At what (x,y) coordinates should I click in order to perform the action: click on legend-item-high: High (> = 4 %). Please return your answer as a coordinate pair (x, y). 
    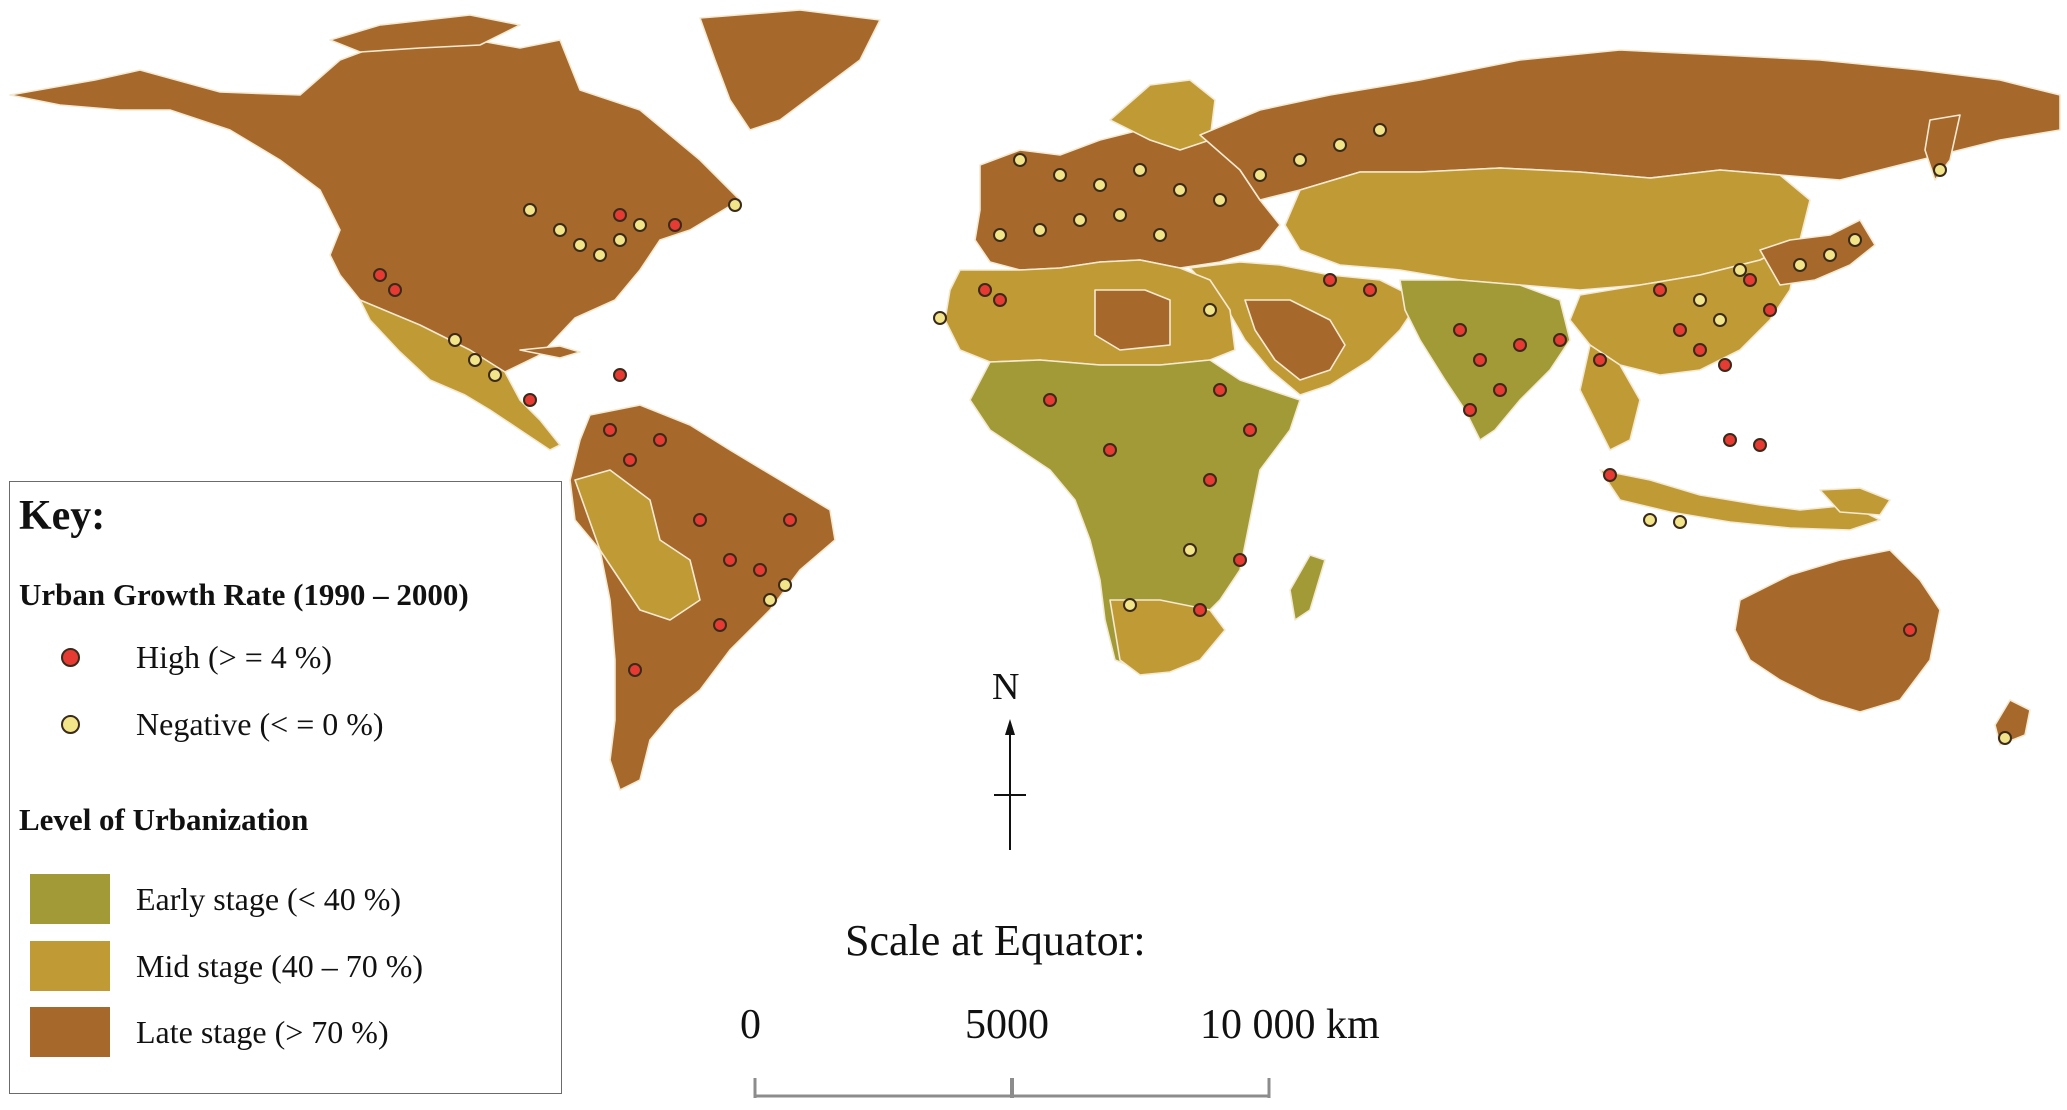
    Looking at the image, I should click on (181, 657).